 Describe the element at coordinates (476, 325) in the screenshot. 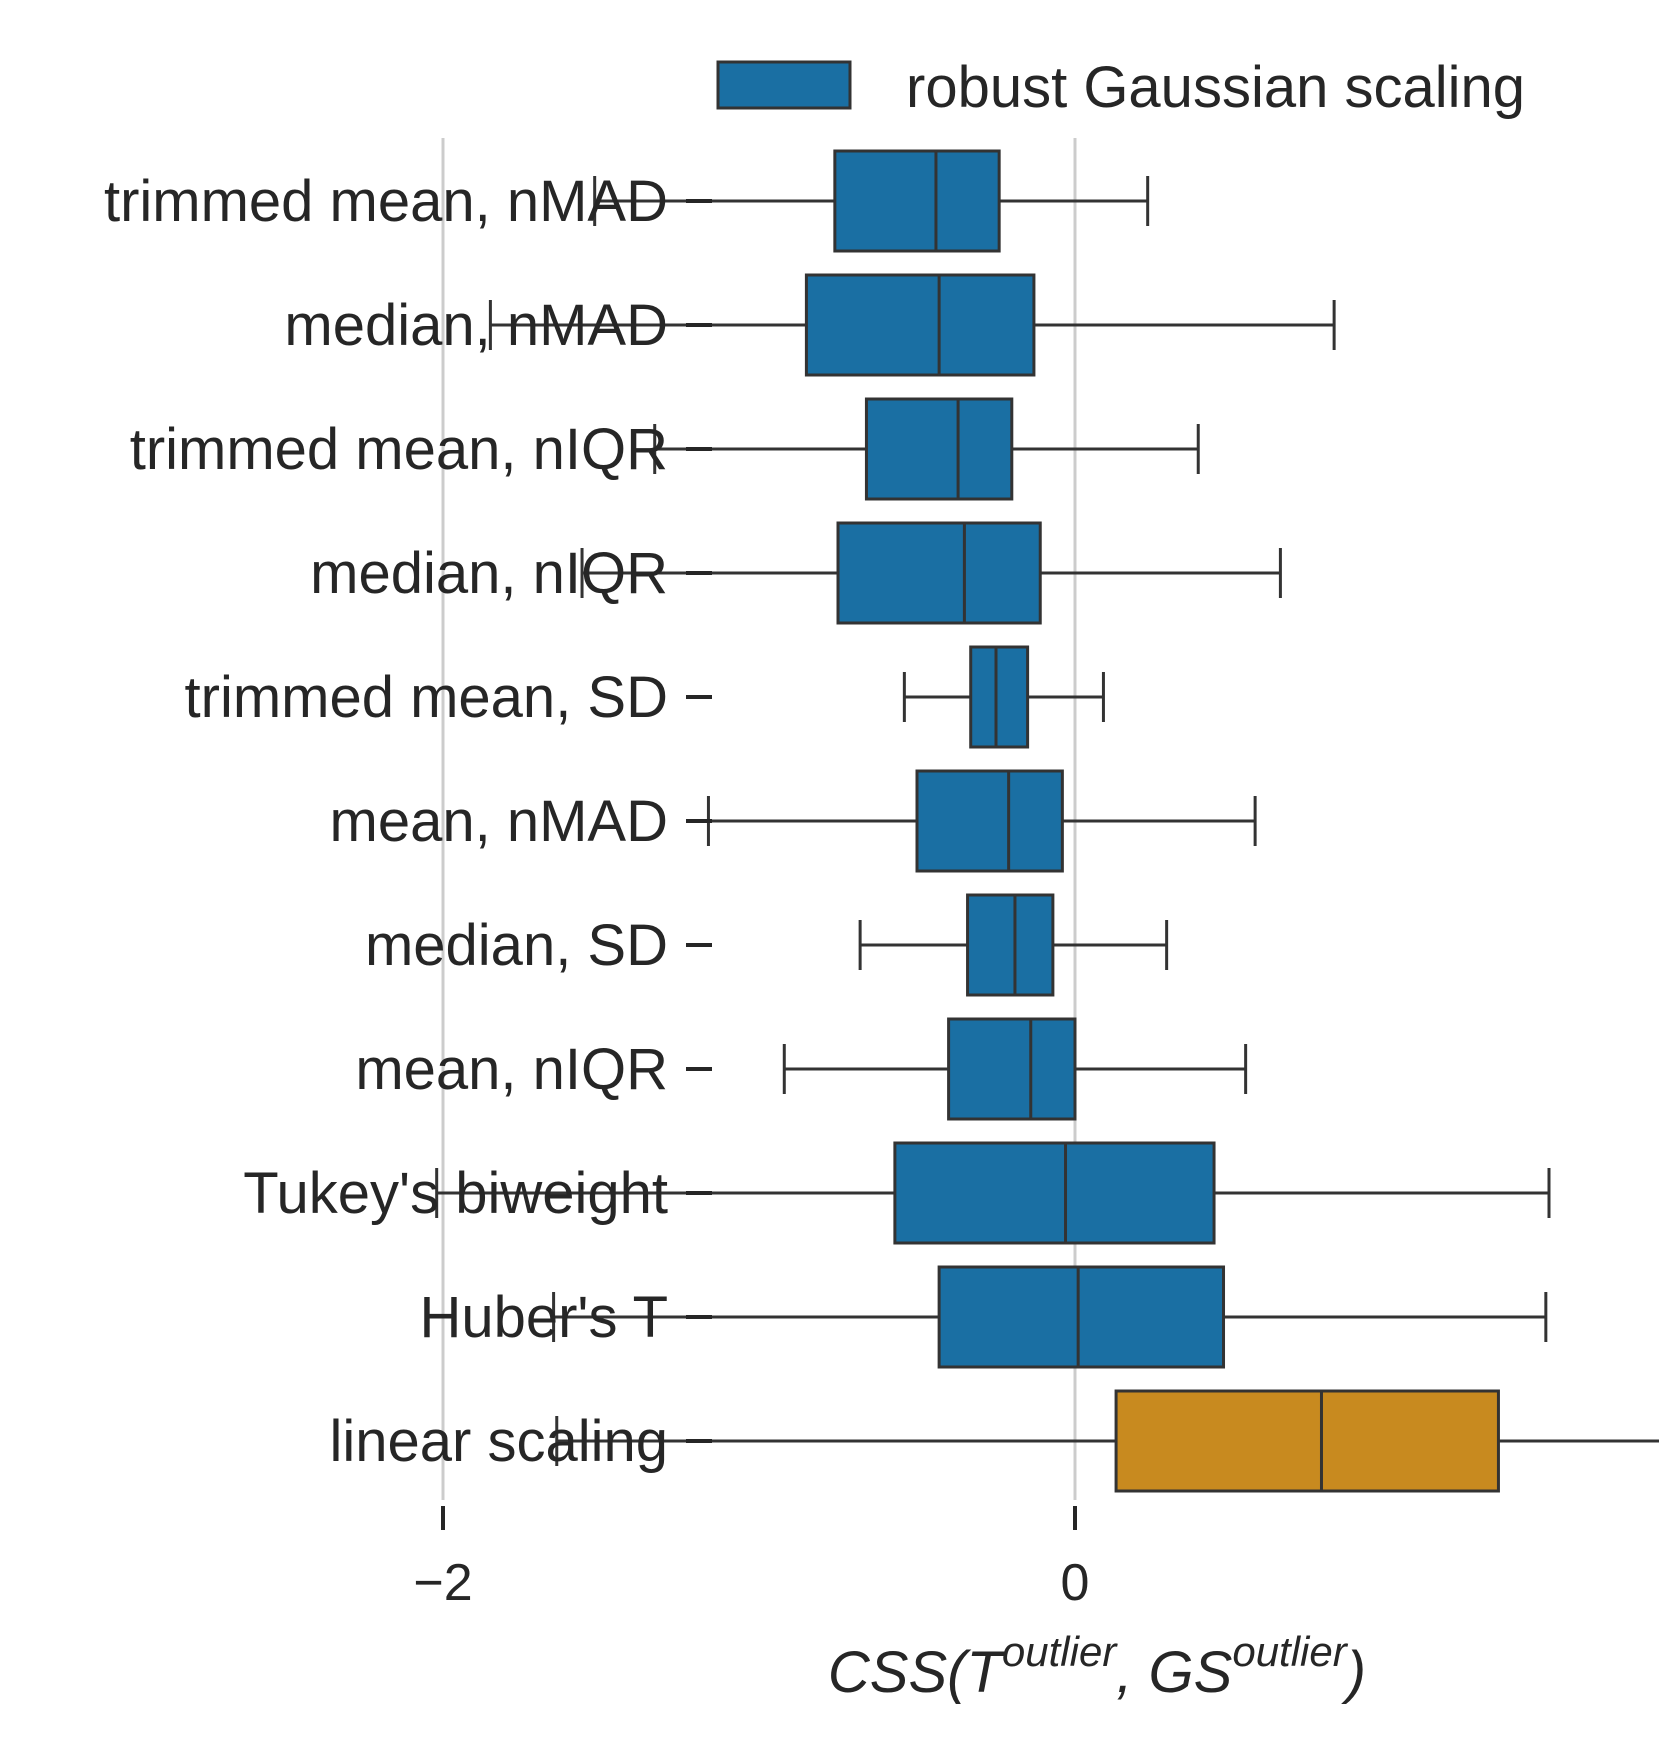

I see `category-label-1: median, nMAD` at that location.